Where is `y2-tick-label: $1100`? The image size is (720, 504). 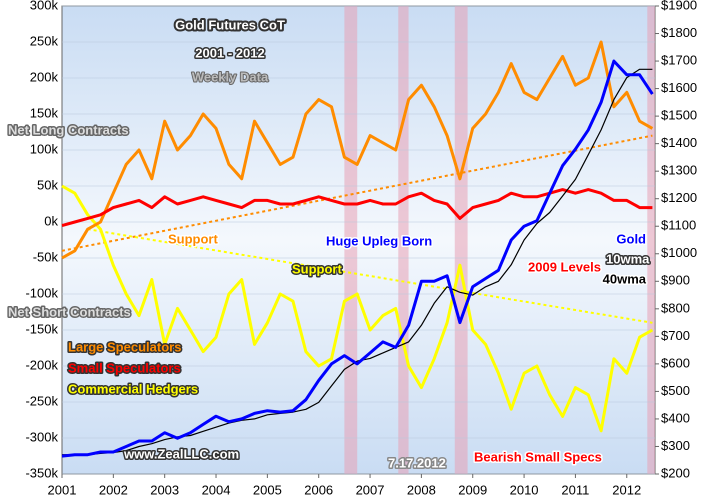 y2-tick-label: $1100 is located at coordinates (678, 225).